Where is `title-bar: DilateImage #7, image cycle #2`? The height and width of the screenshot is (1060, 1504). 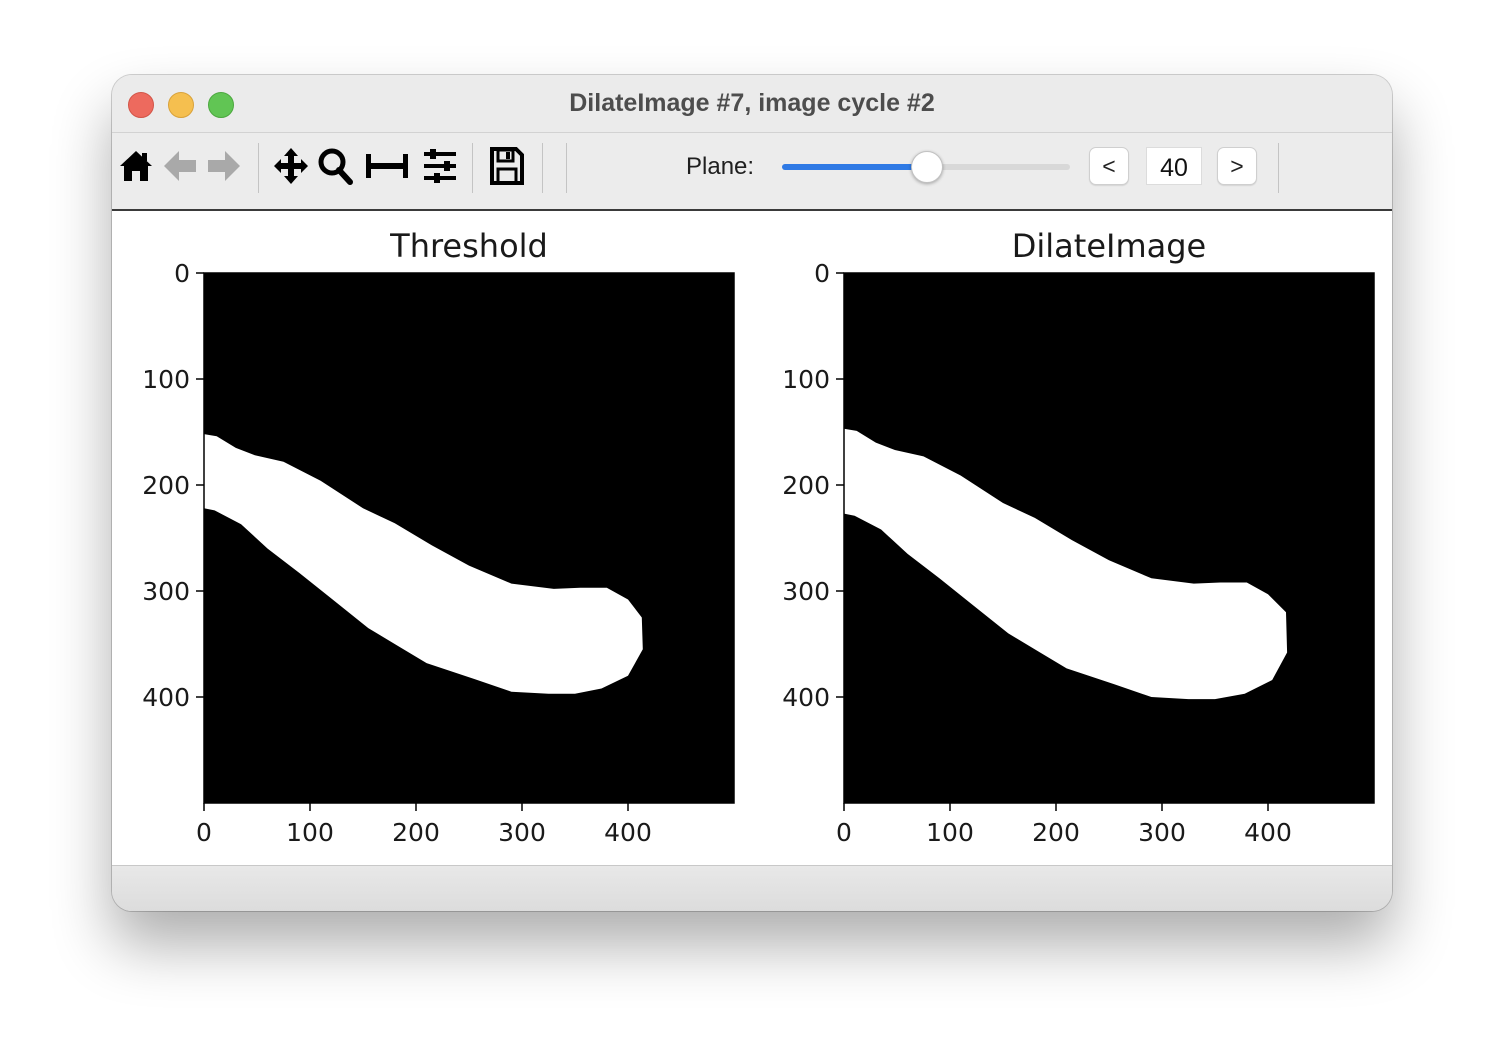
title-bar: DilateImage #7, image cycle #2 is located at coordinates (752, 104).